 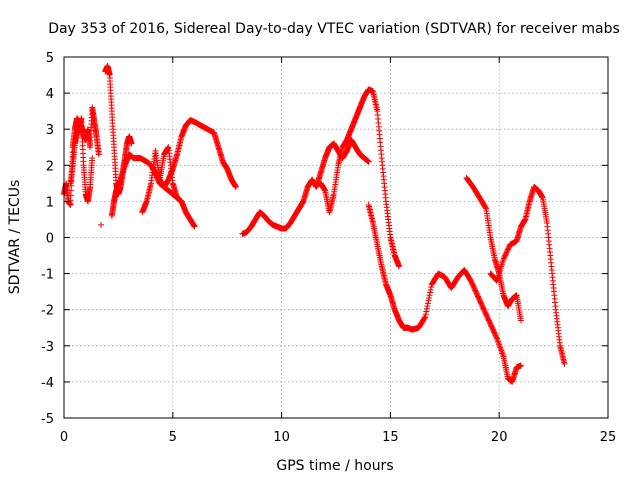 I want to click on y-tick-label: -1, so click(x=47, y=275).